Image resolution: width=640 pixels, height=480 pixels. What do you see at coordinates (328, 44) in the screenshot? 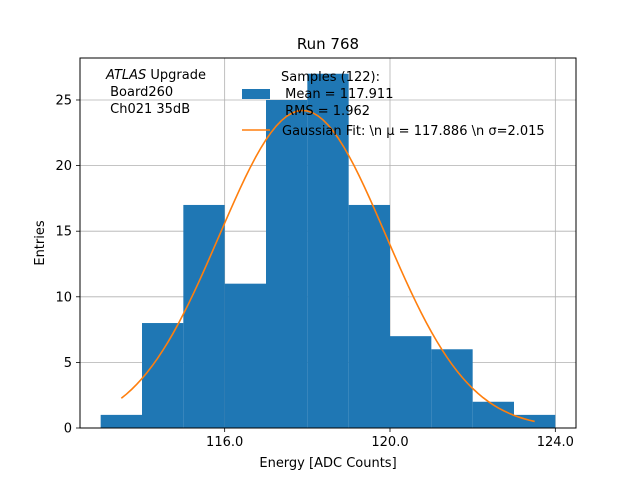
I see `chart-title: Run 768` at bounding box center [328, 44].